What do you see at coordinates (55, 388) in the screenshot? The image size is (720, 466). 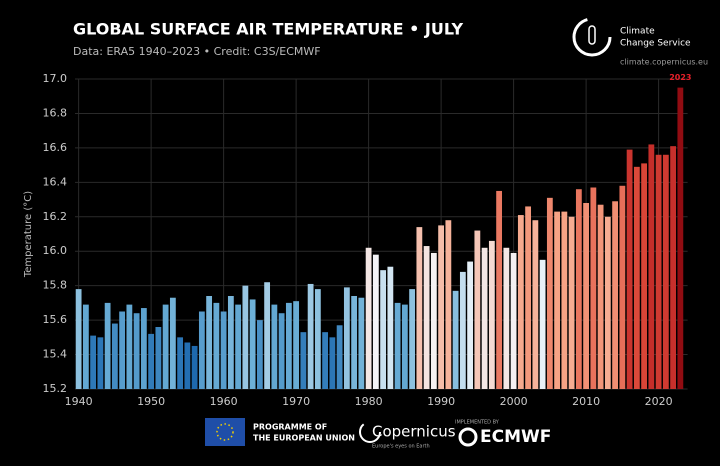 I see `y-tick-label: 15.2` at bounding box center [55, 388].